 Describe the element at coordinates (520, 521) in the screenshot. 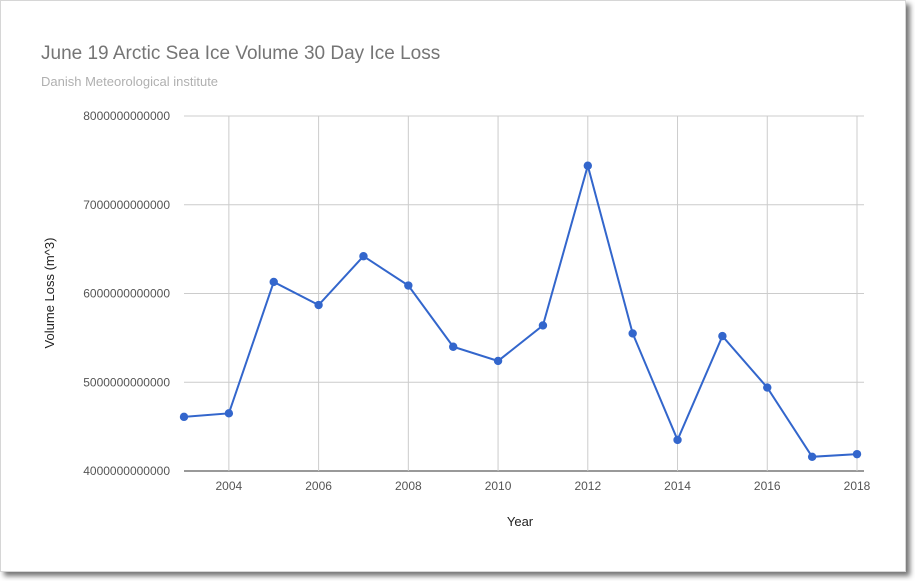

I see `x-axis-title: Year` at that location.